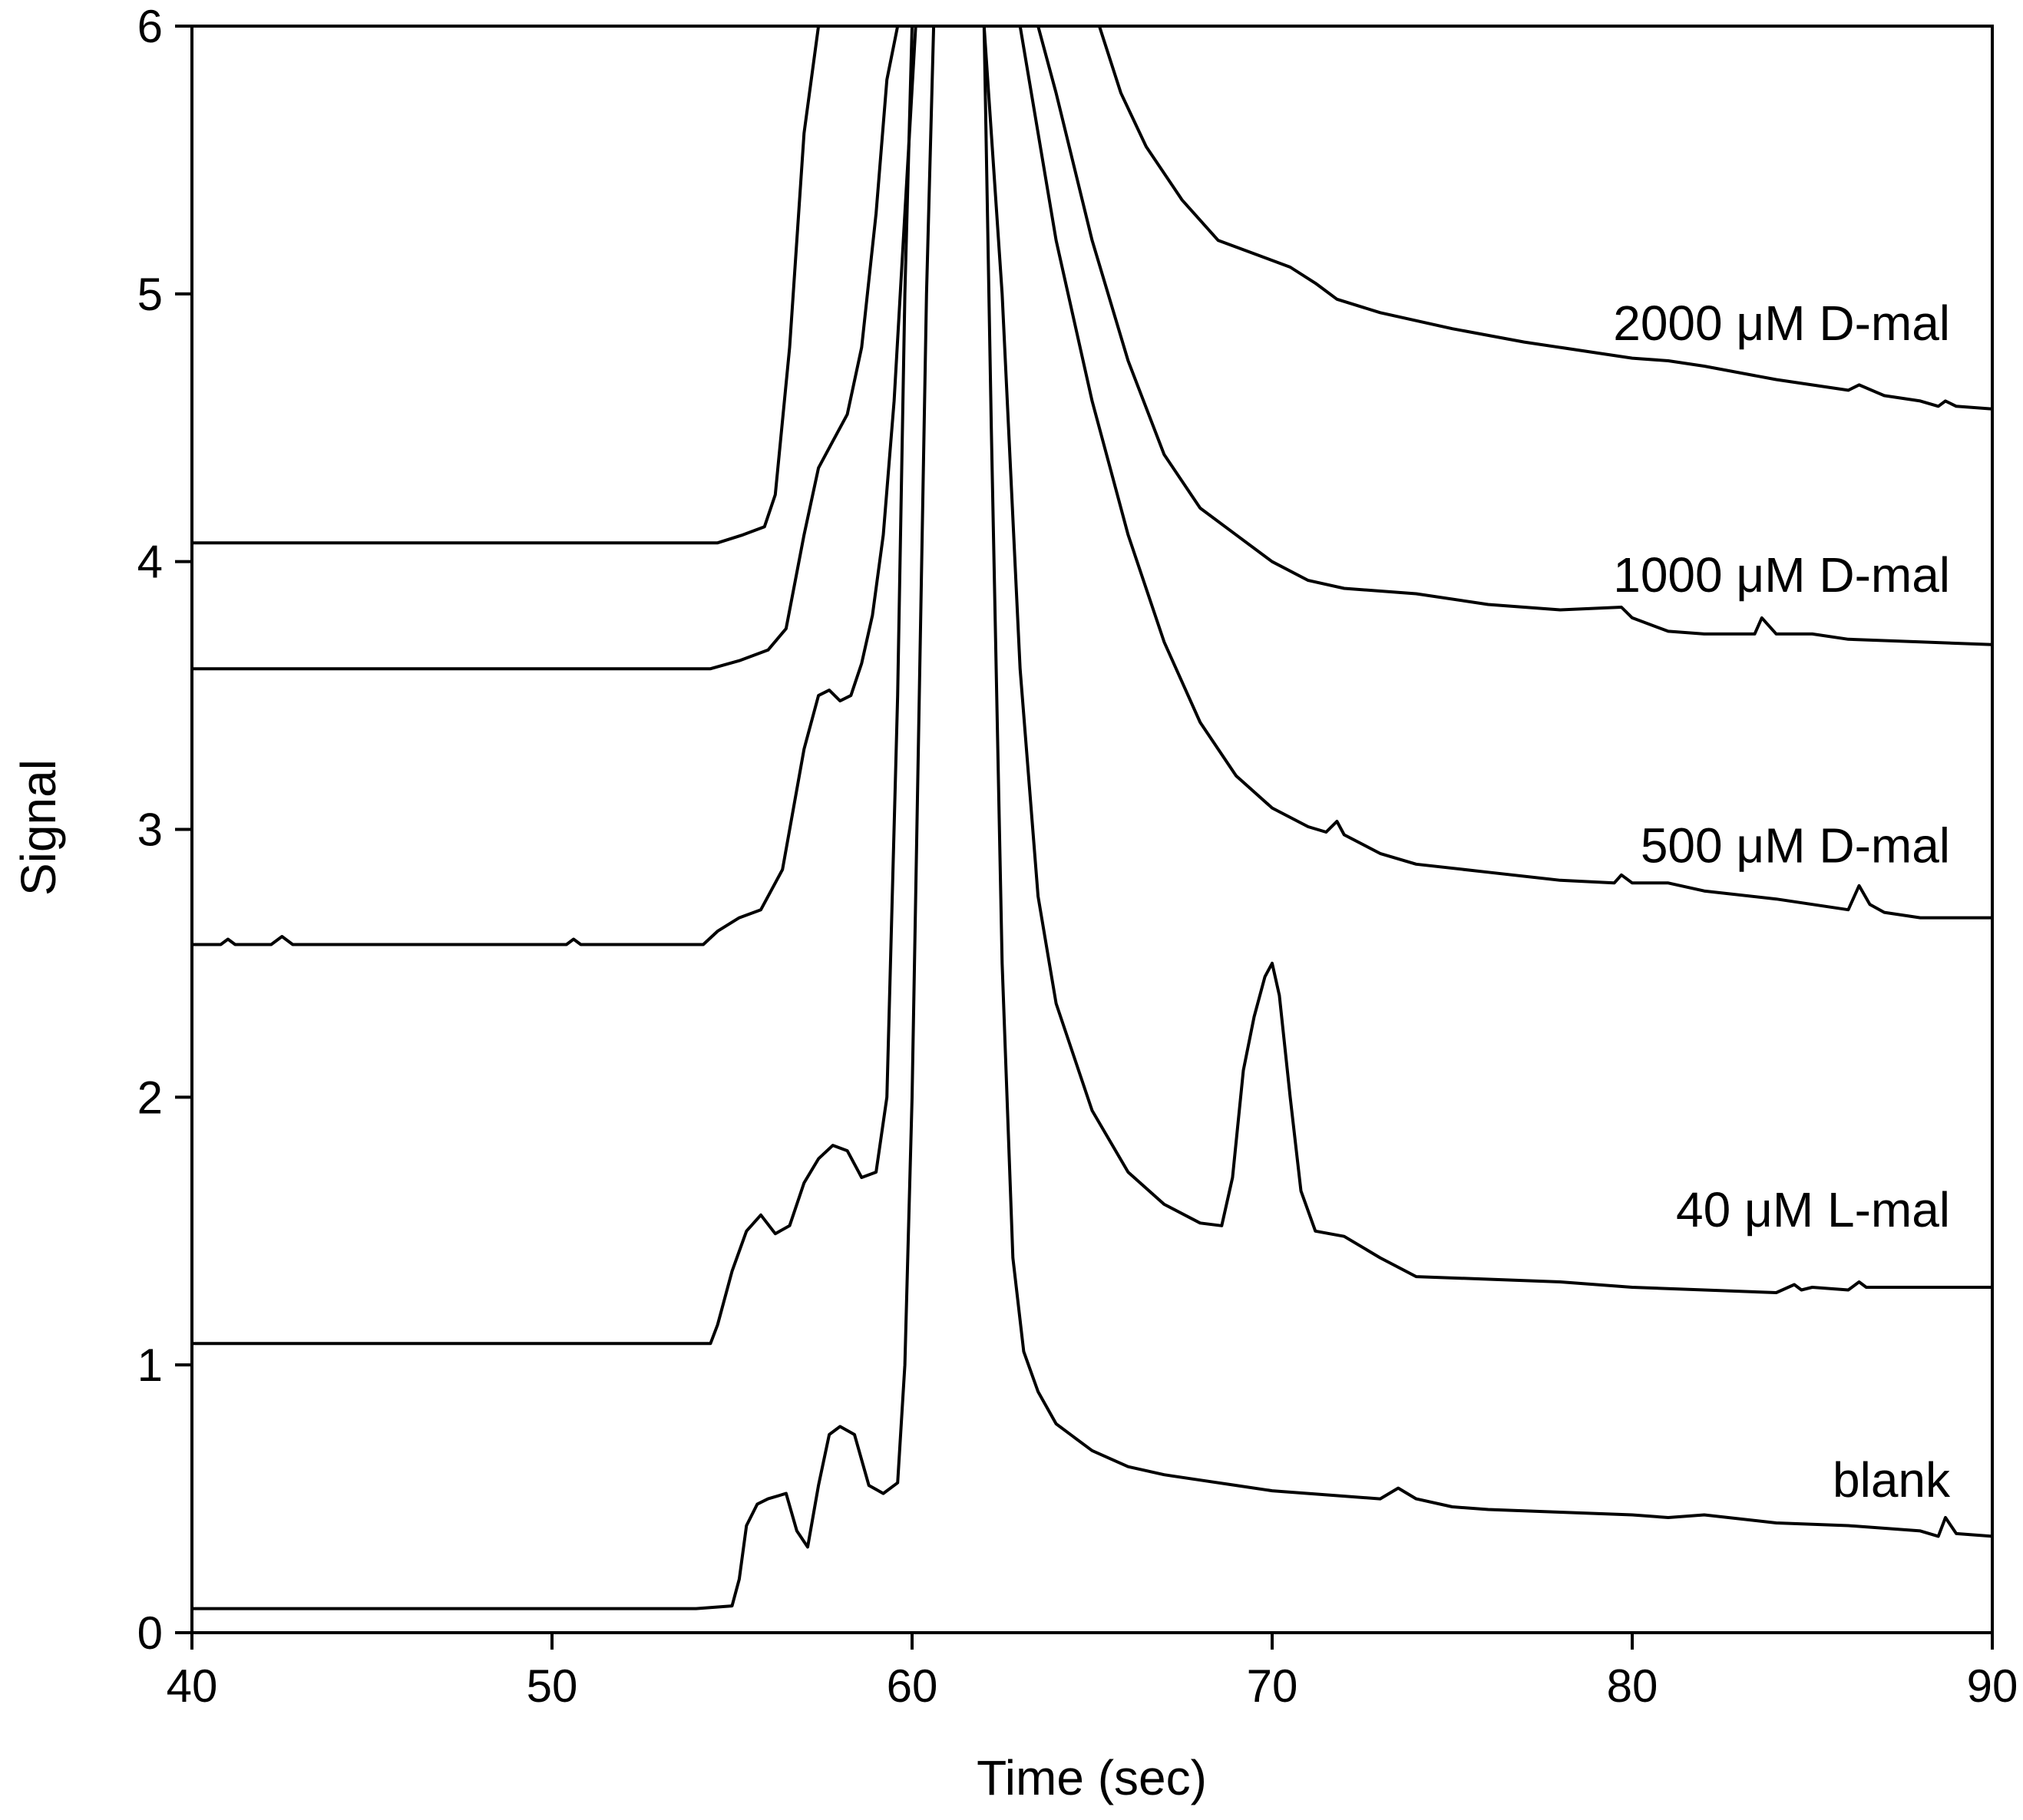  What do you see at coordinates (1992, 1686) in the screenshot?
I see `x-tick-label: 90` at bounding box center [1992, 1686].